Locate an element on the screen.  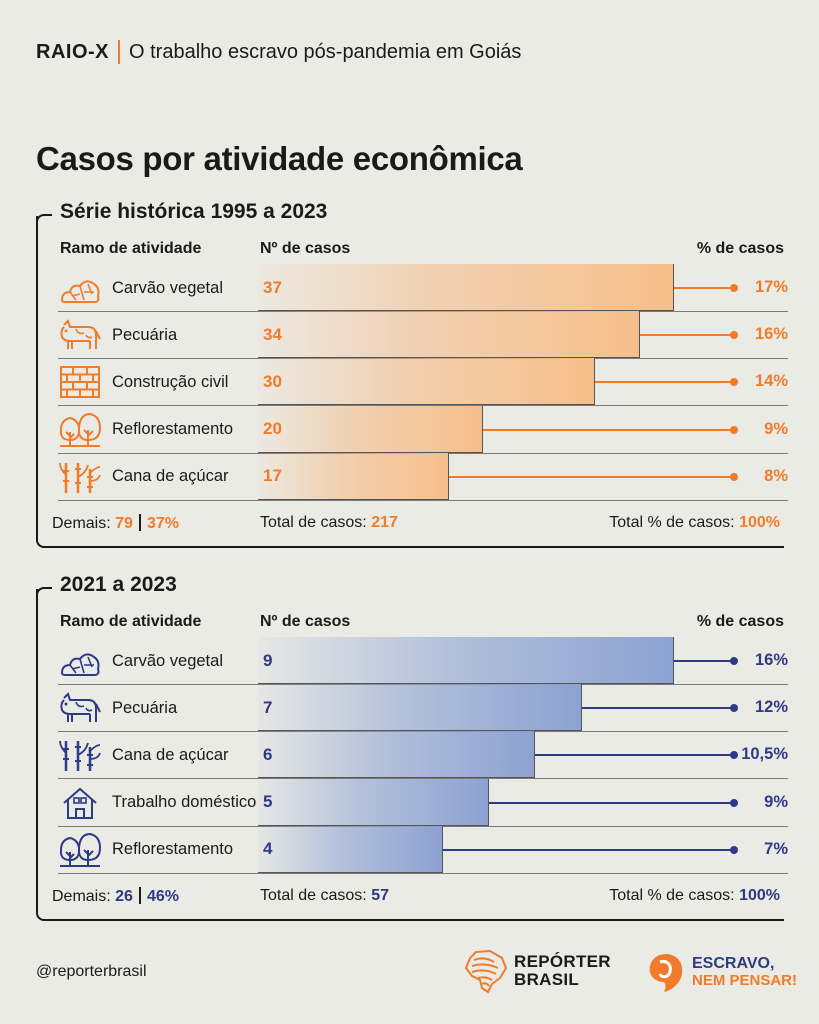
total-cases-value: 57 is located at coordinates (380, 895).